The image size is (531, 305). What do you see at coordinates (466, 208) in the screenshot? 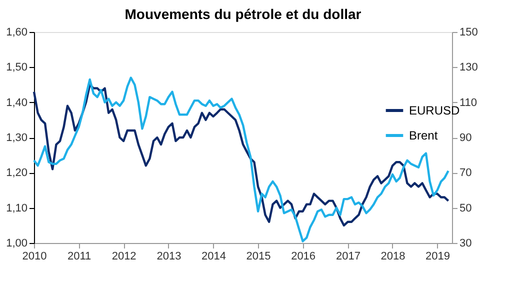
I see `y2-tick-label: 50` at bounding box center [466, 208].